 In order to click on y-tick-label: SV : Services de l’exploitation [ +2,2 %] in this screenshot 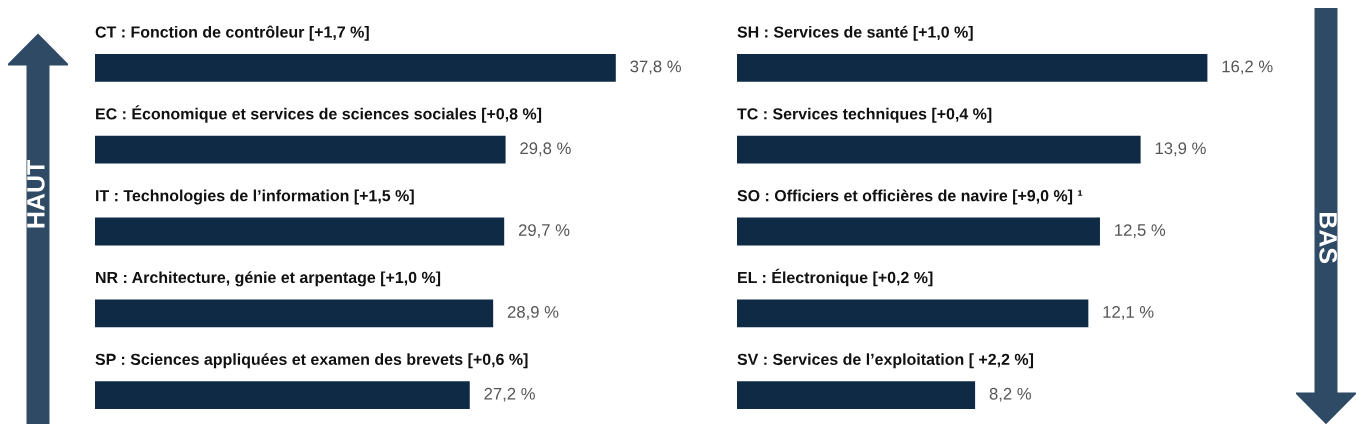, I will do `click(885, 361)`.